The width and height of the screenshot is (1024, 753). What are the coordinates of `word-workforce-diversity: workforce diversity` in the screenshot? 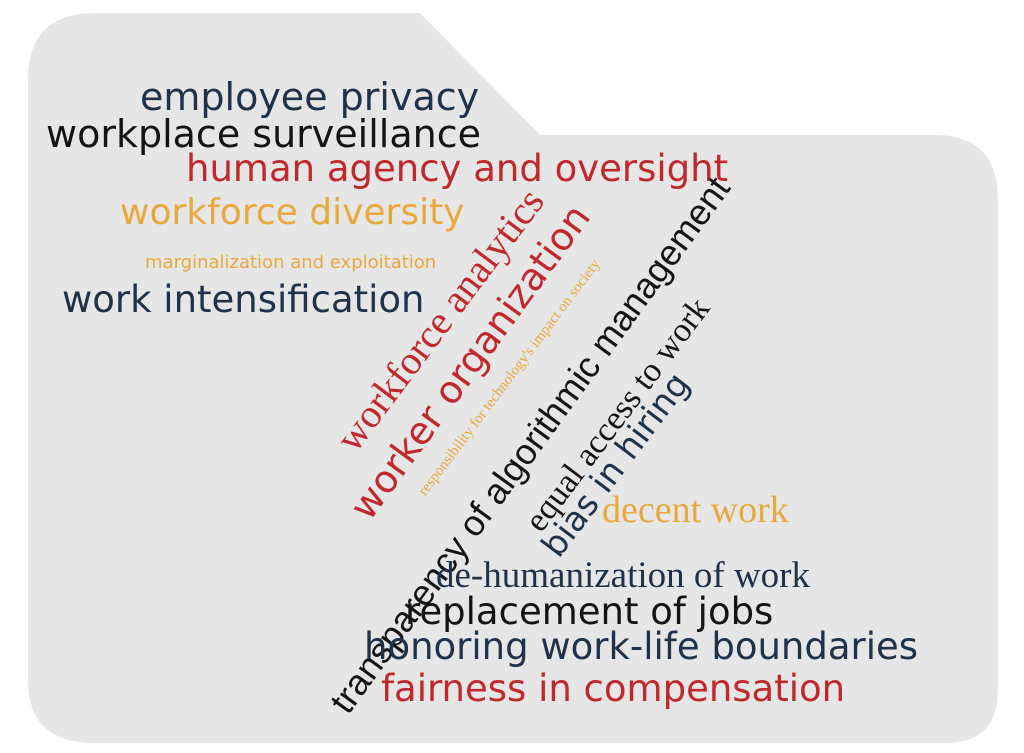 It's located at (292, 212).